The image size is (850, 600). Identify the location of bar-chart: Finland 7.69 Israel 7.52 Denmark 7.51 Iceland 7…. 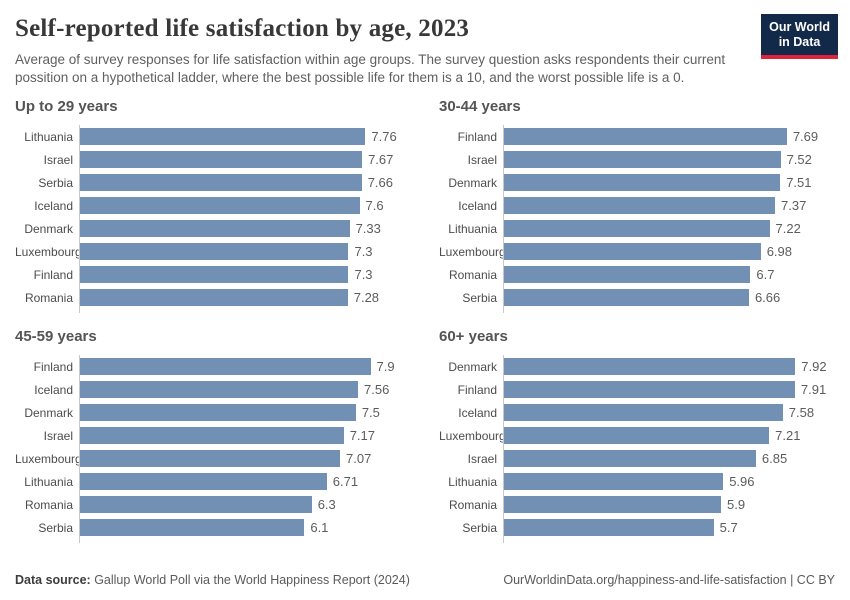
(637, 217).